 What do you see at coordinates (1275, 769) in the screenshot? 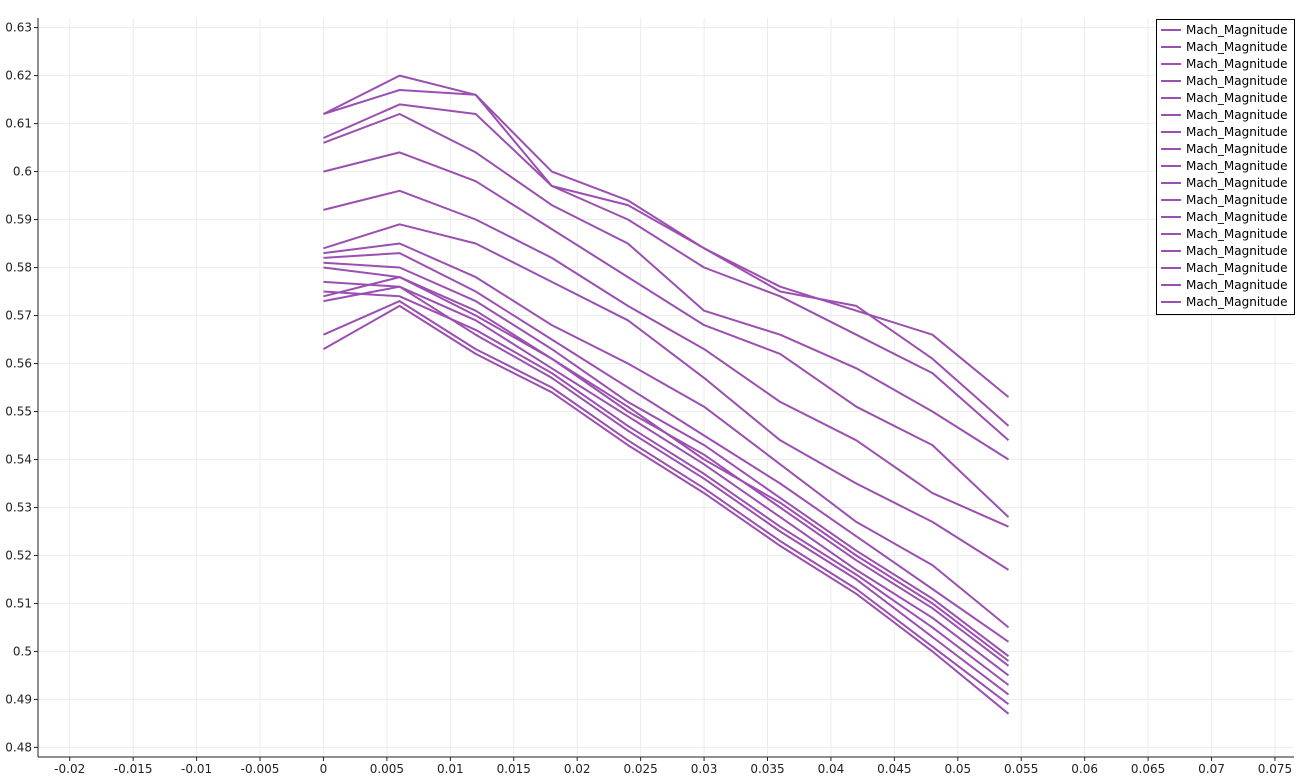
I see `x-tick-label: 0.075` at bounding box center [1275, 769].